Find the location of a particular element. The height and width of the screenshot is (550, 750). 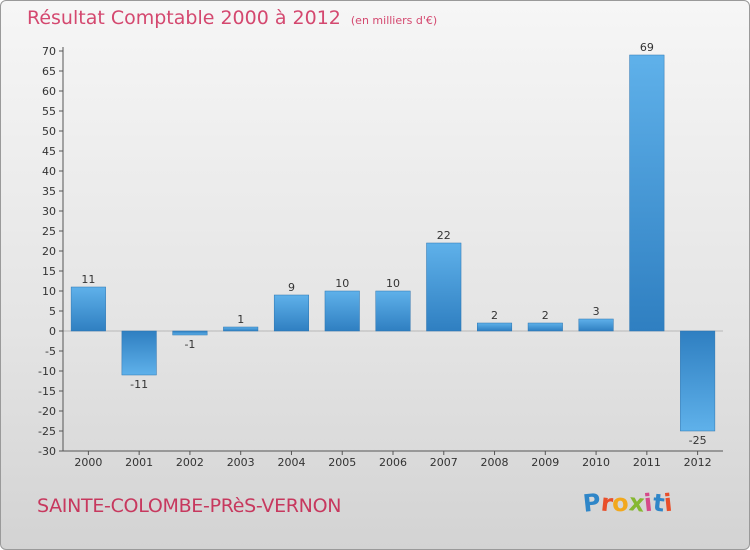

bar-2010 is located at coordinates (596, 325).